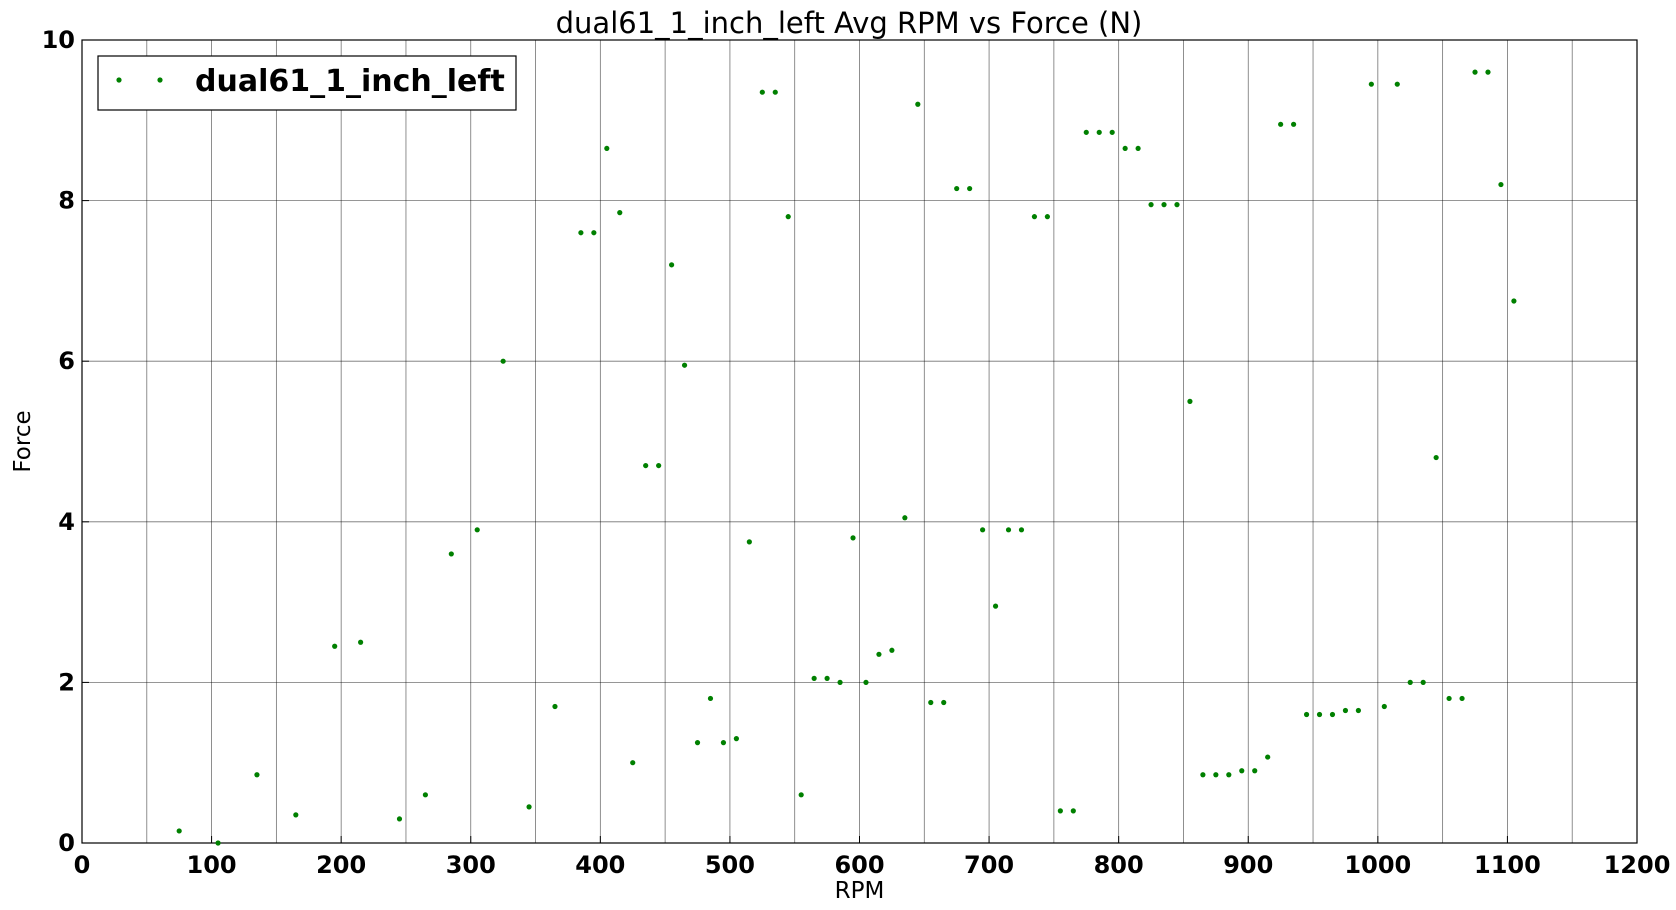  Describe the element at coordinates (849, 23) in the screenshot. I see `chart-title: dual61_1_inch_left Avg RPM vs Force (N)` at that location.